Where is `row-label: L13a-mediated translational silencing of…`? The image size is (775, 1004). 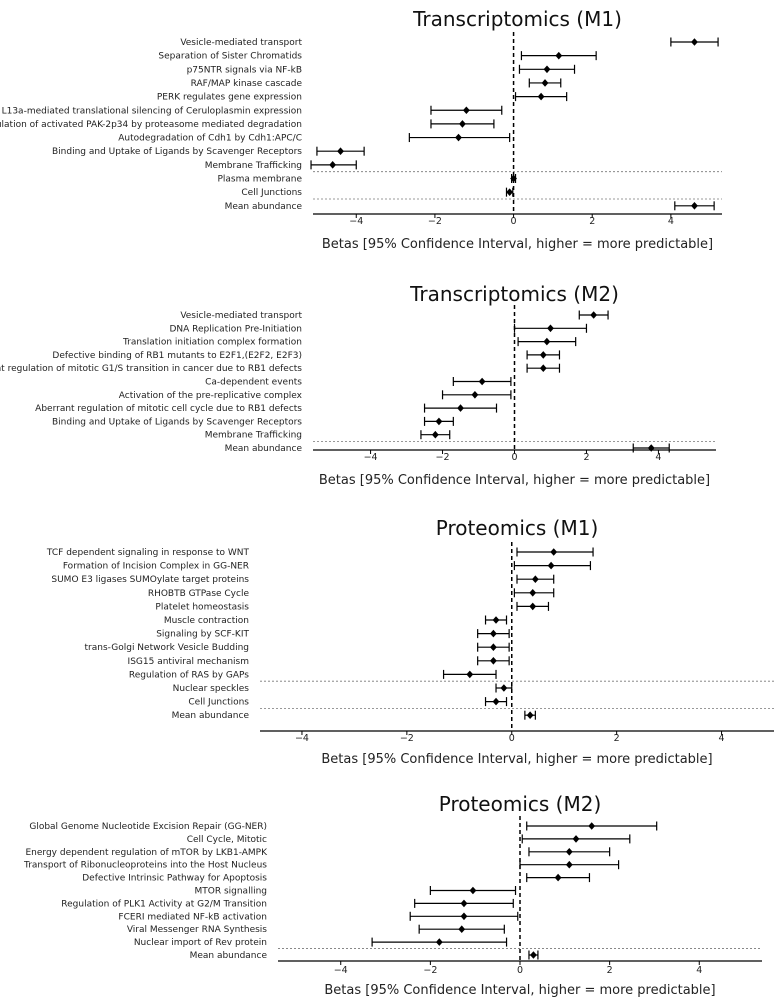
row-label: L13a-mediated translational silencing of… is located at coordinates (152, 111).